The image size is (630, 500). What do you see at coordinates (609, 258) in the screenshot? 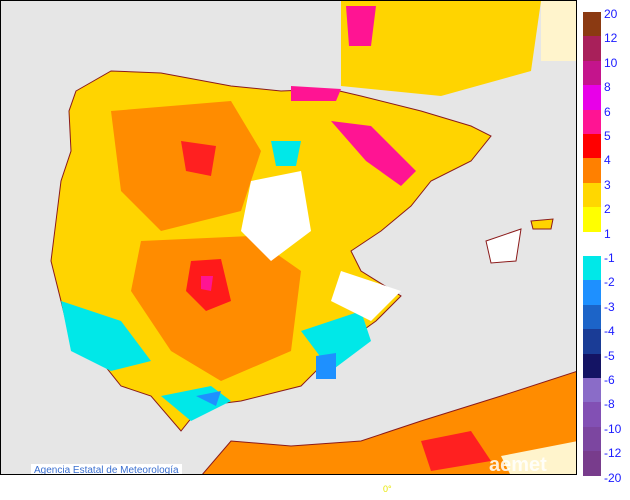
I see `legend-label: -1` at bounding box center [609, 258].